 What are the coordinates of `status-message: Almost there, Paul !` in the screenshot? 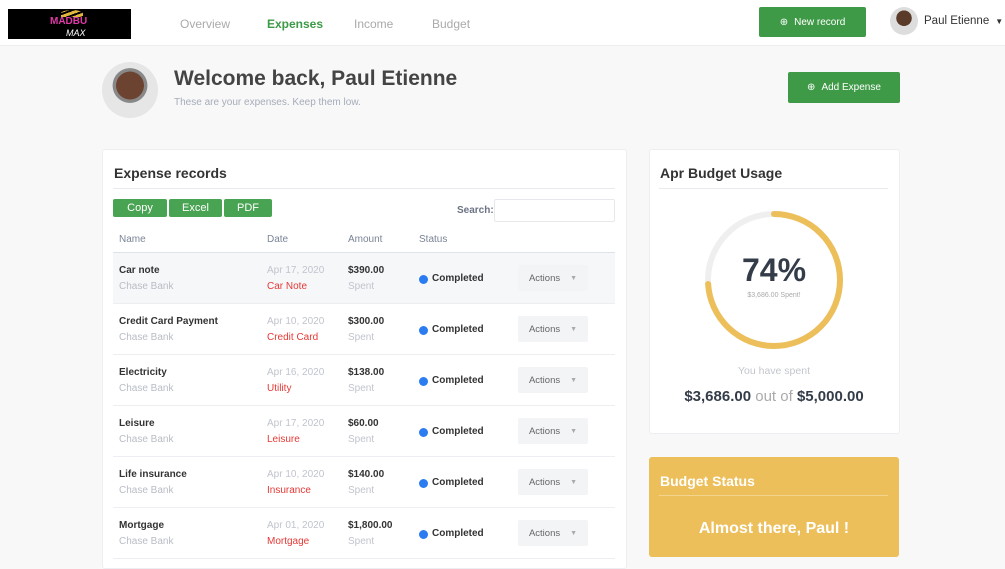 It's located at (774, 528).